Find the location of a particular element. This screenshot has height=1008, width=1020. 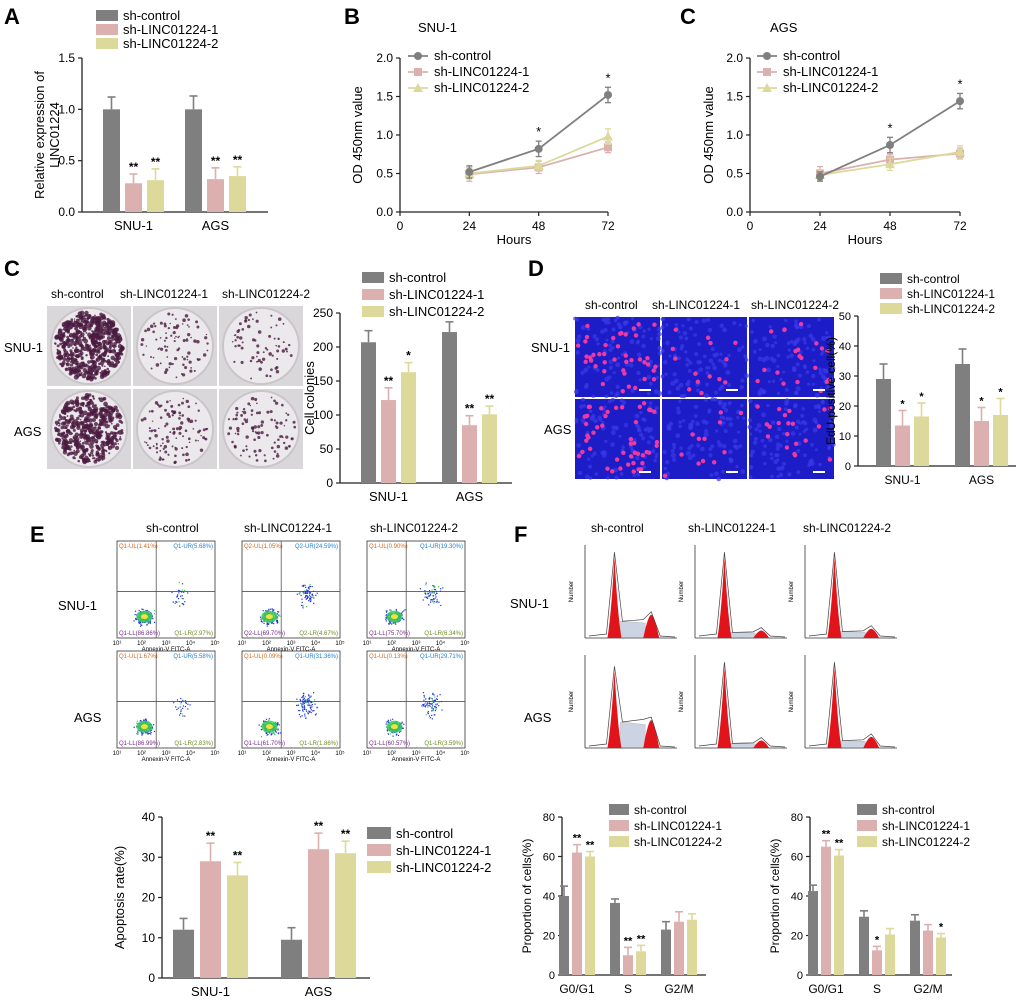

x-tick-label-a-0: SNU-1 is located at coordinates (133, 225).